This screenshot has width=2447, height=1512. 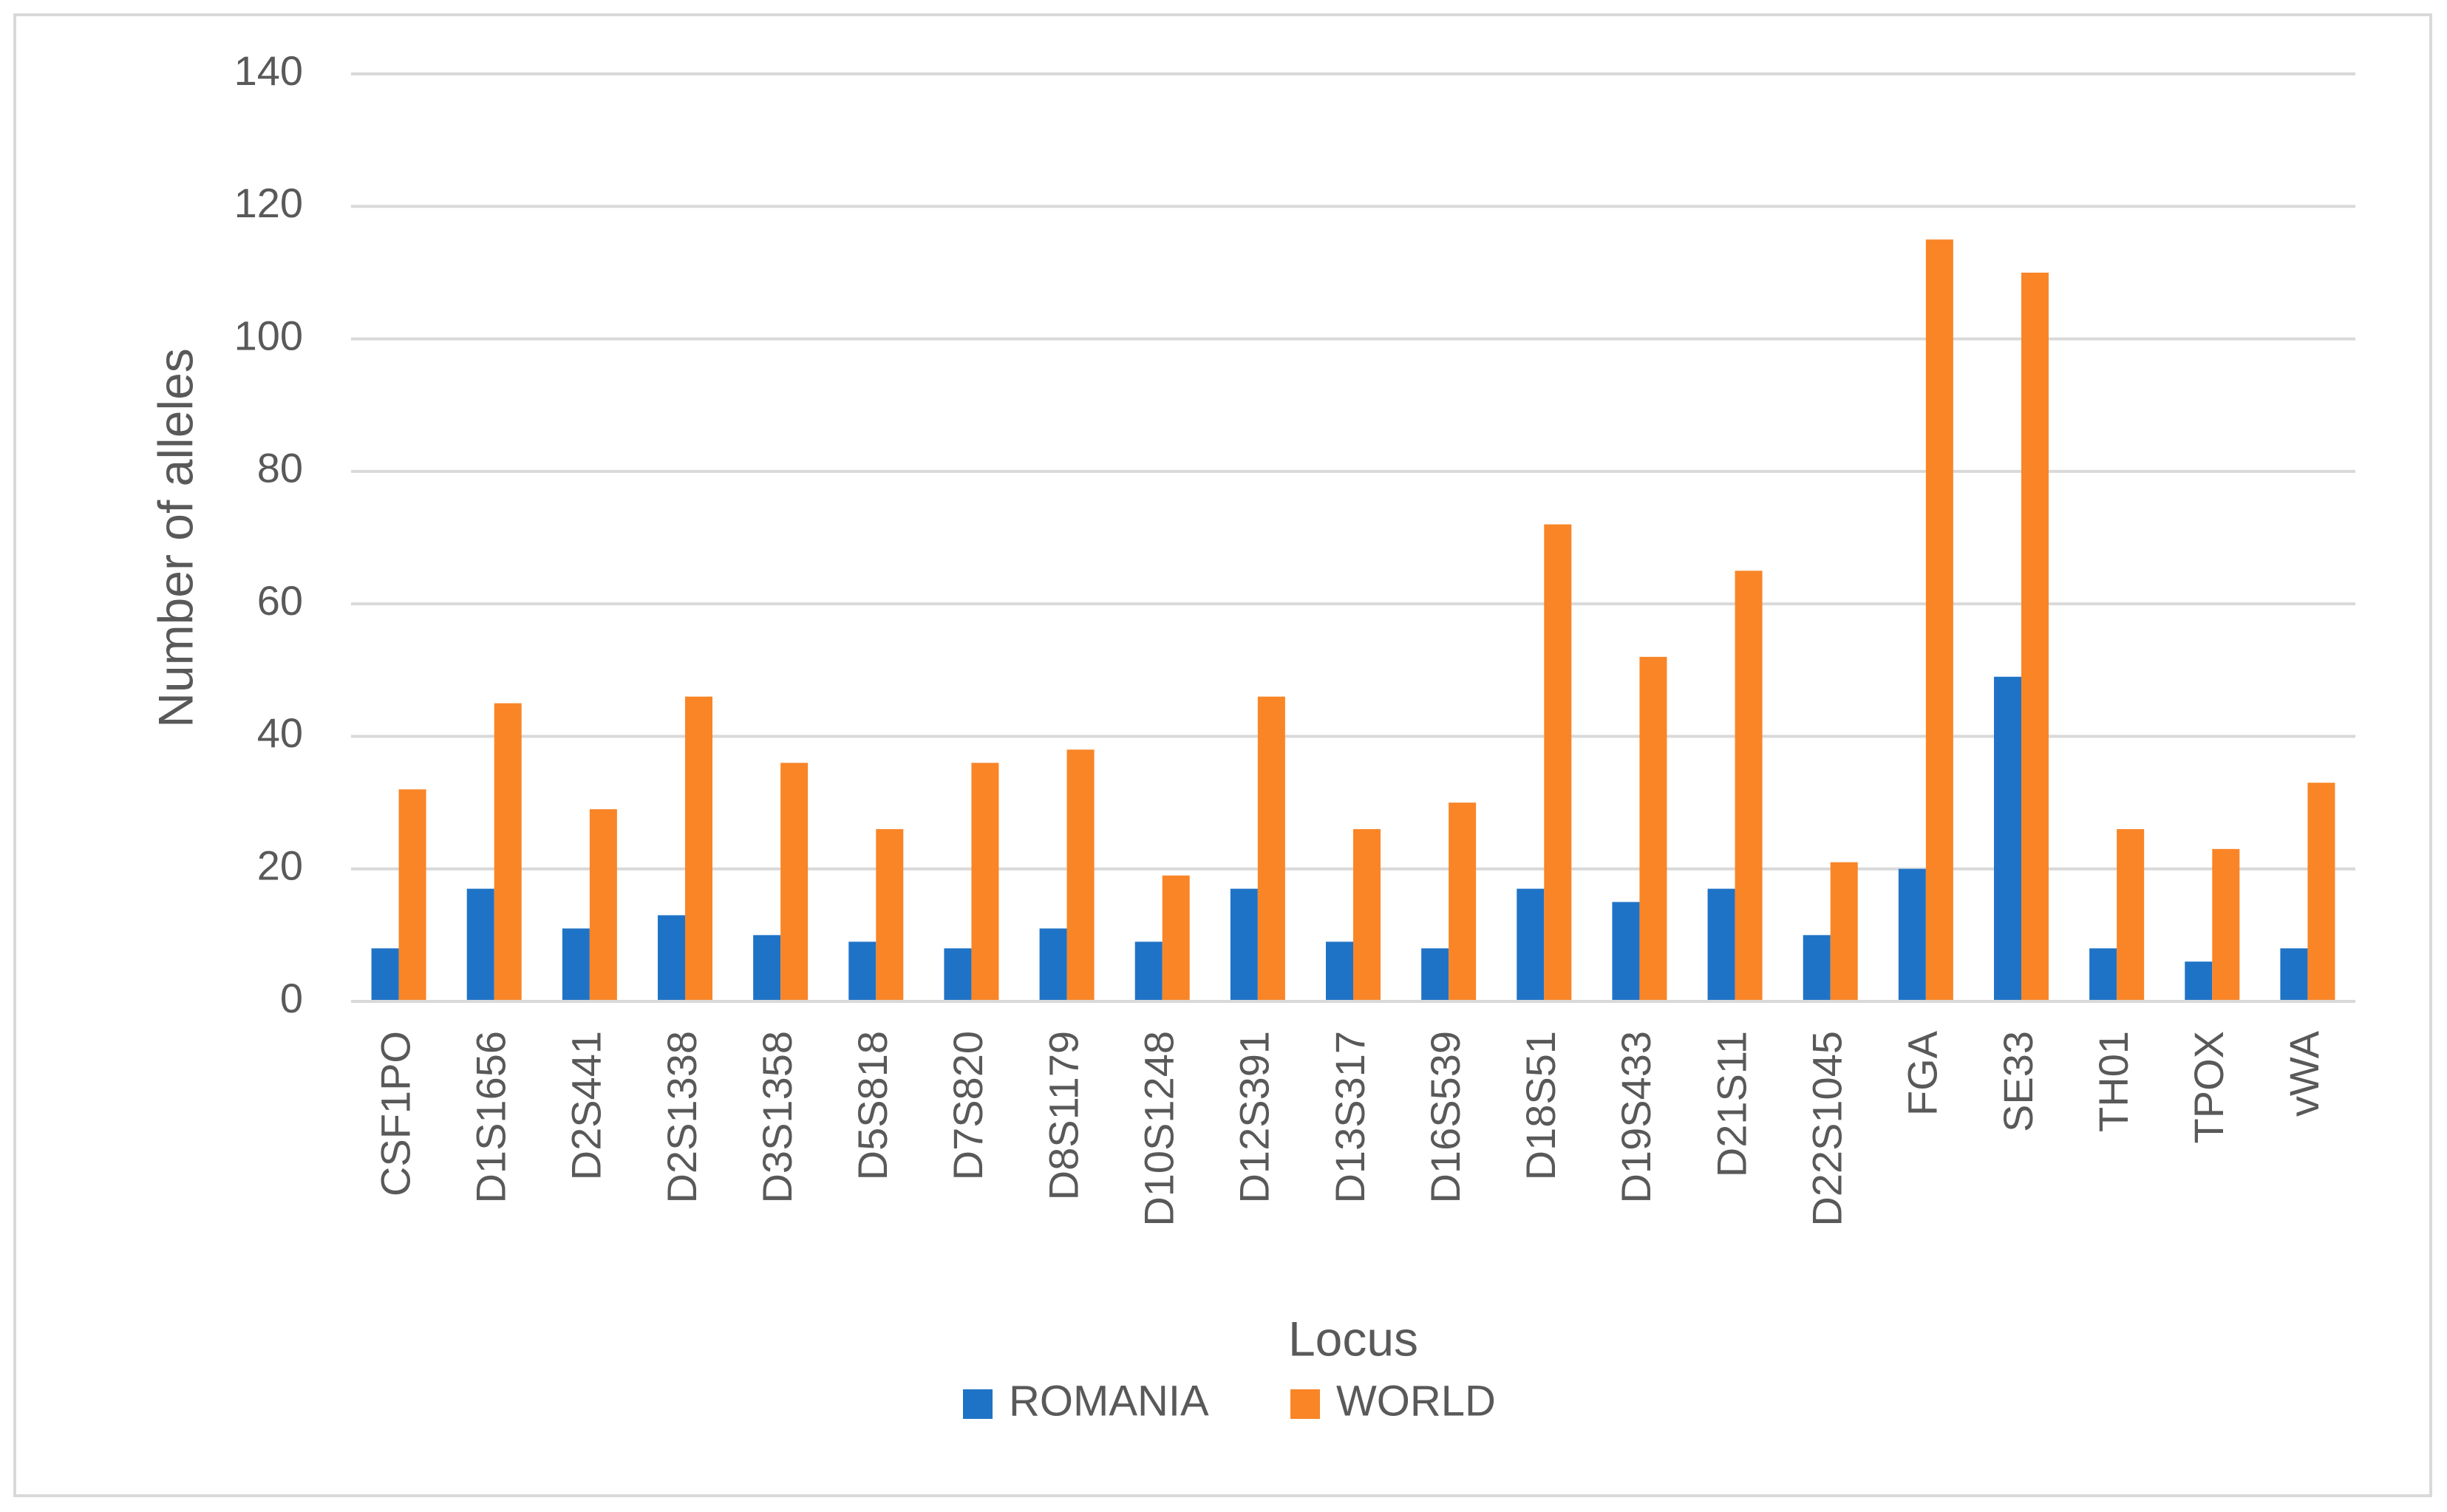 I want to click on x-tick-label: D16S539, so click(x=1445, y=1117).